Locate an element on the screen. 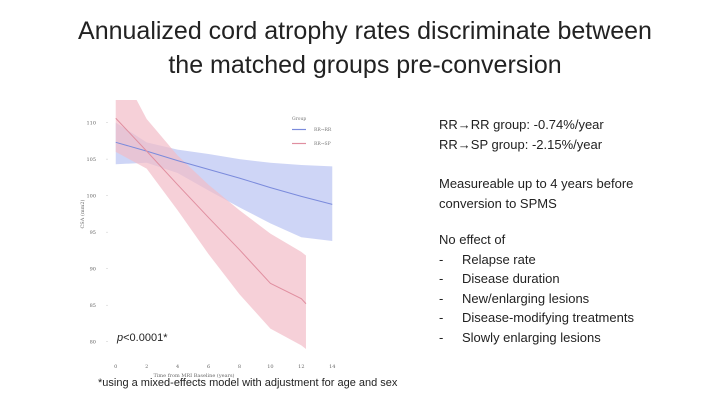 The image size is (720, 405). x-tick-label: 2 is located at coordinates (146, 367).